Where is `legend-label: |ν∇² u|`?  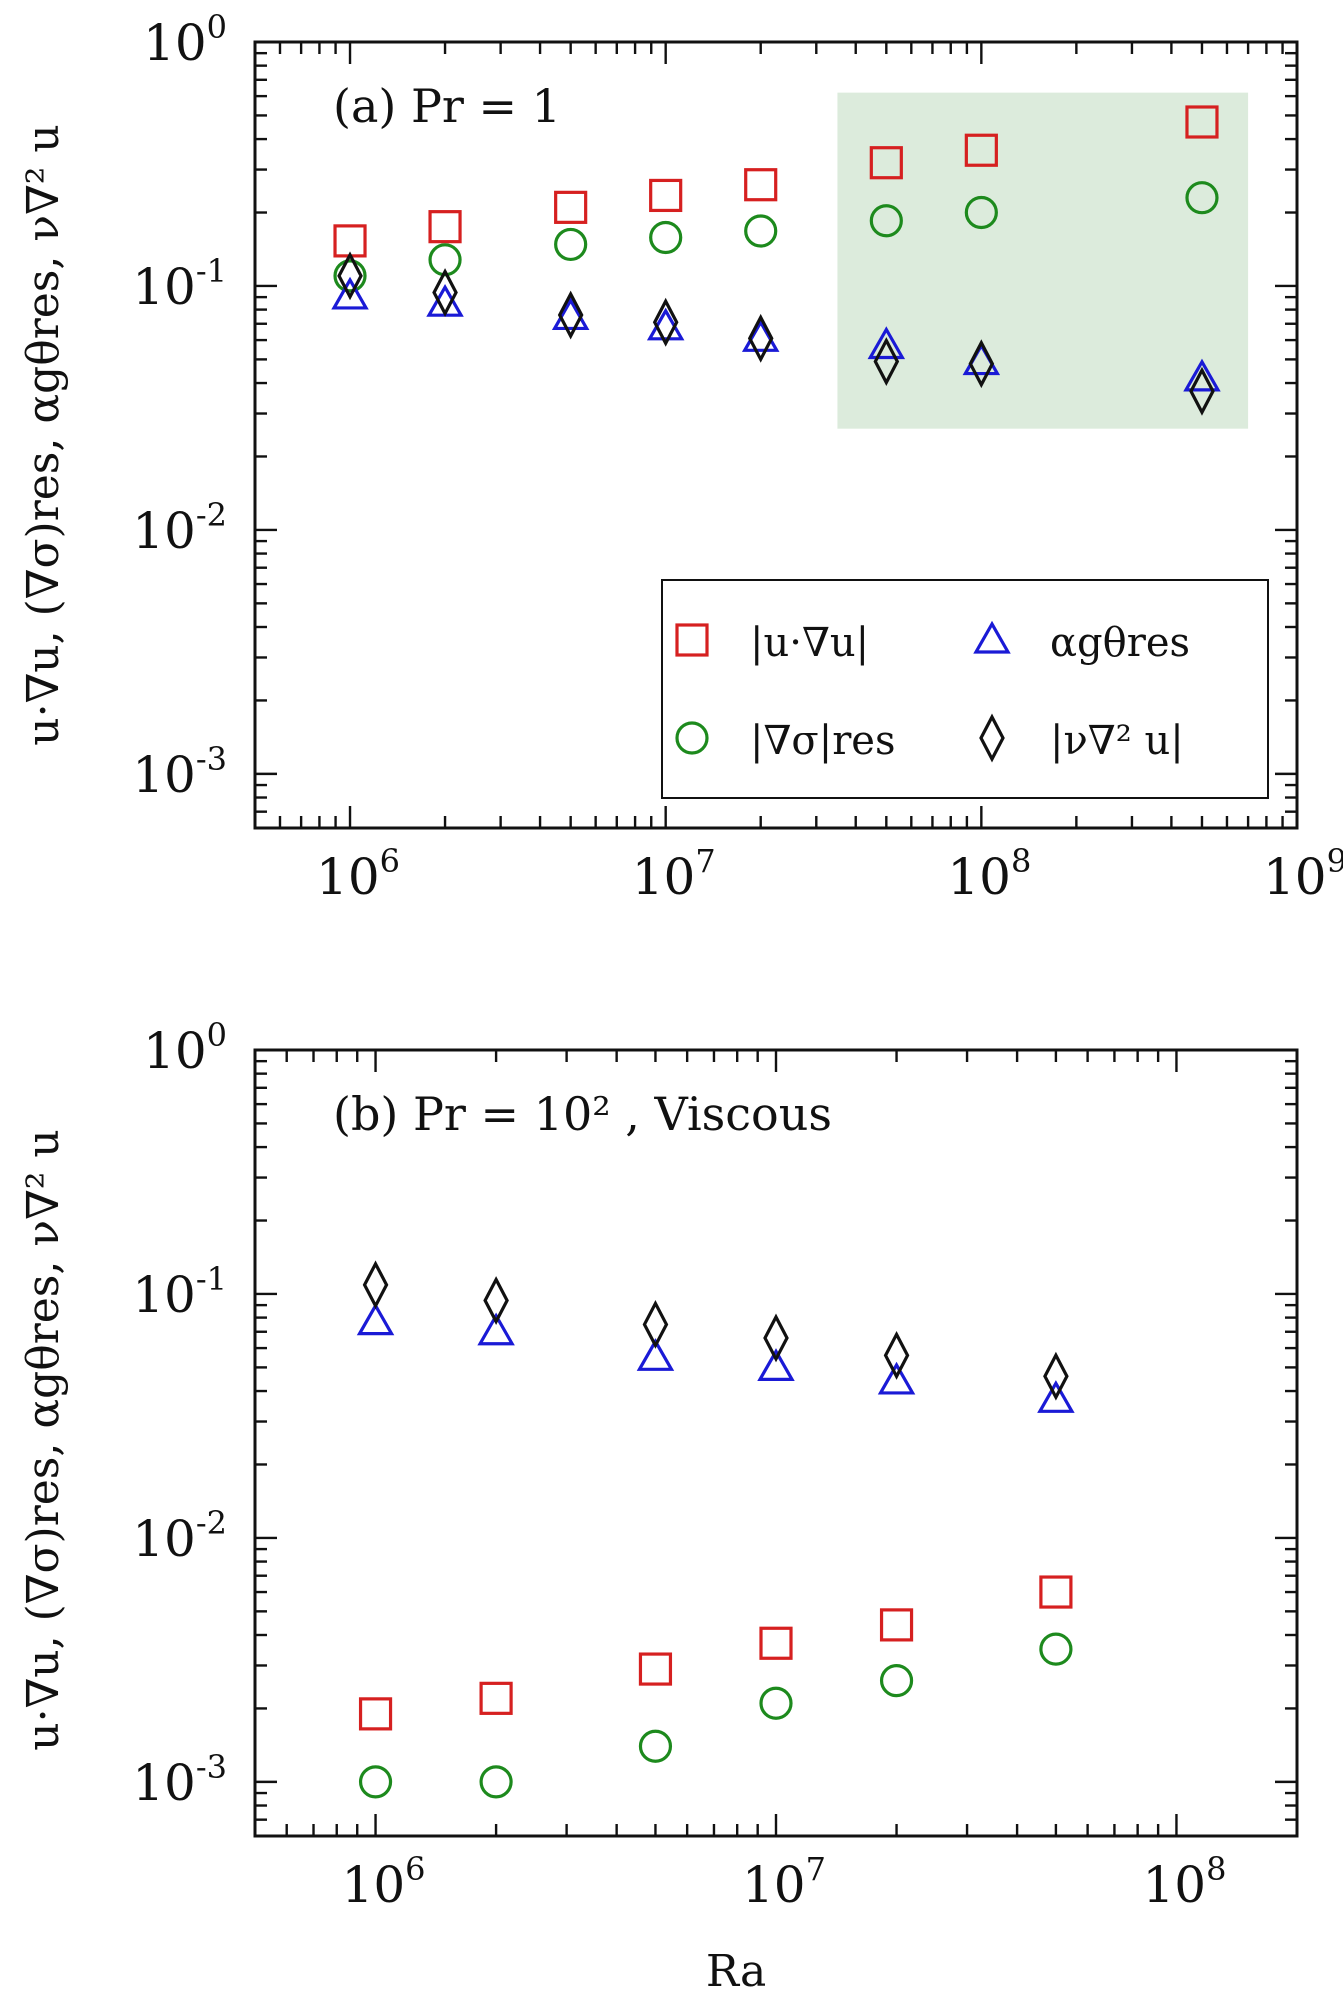
legend-label: |ν∇² u| is located at coordinates (1117, 741).